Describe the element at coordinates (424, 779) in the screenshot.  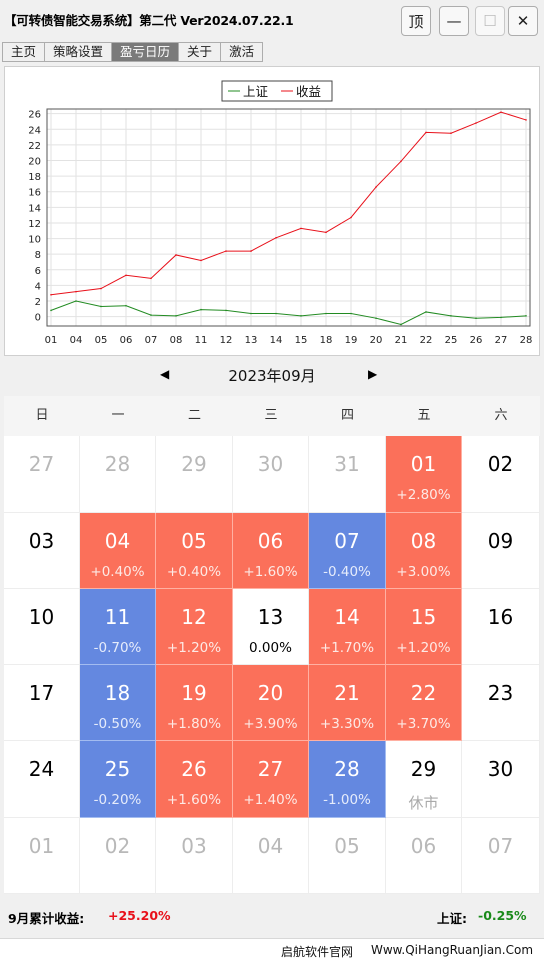
I see `calendar-day-cell: 29 休市` at that location.